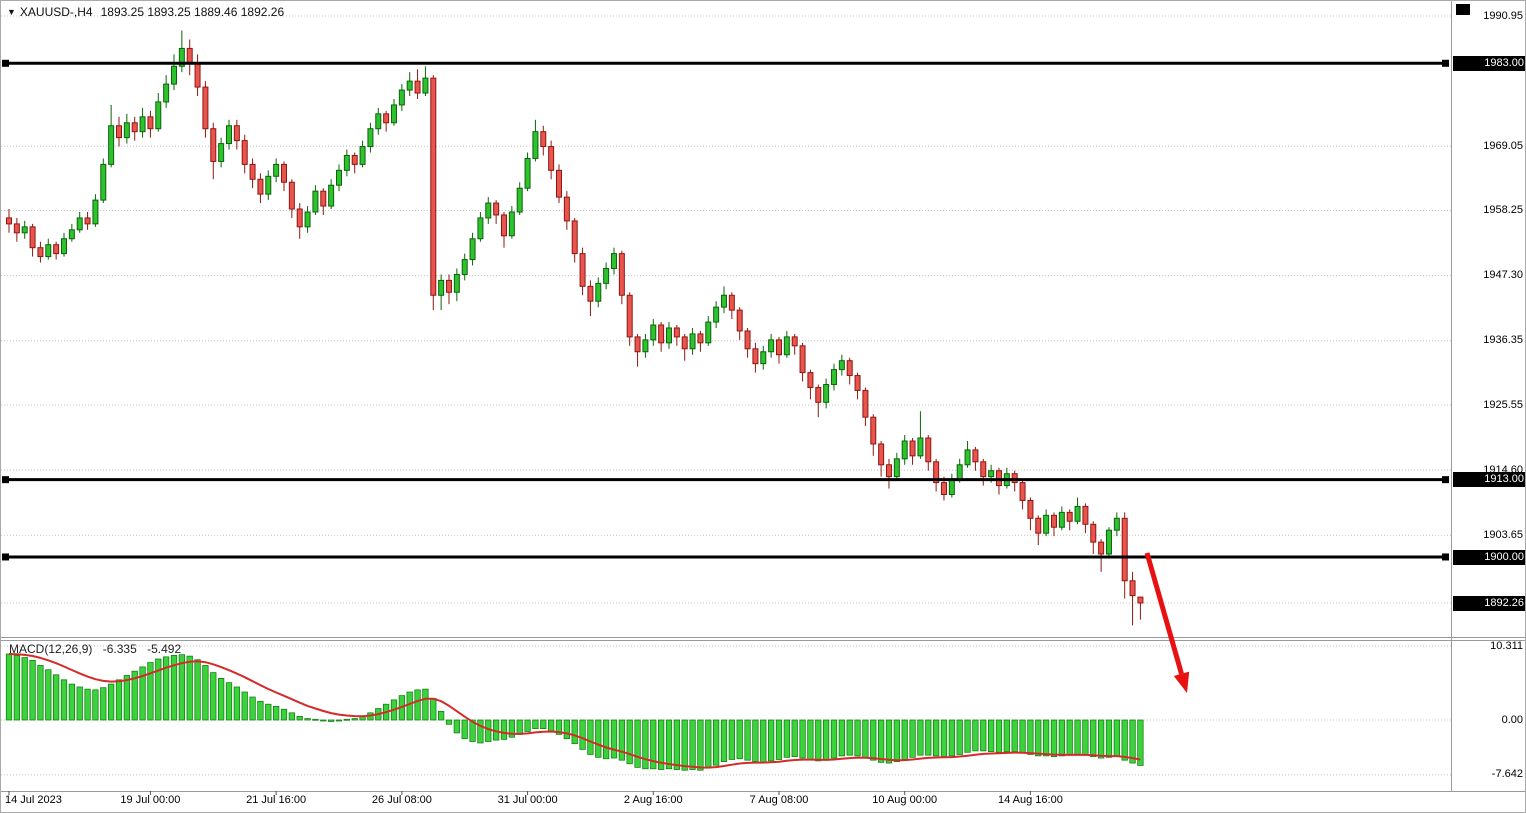  I want to click on price-level-label: 1900.00, so click(1489, 557).